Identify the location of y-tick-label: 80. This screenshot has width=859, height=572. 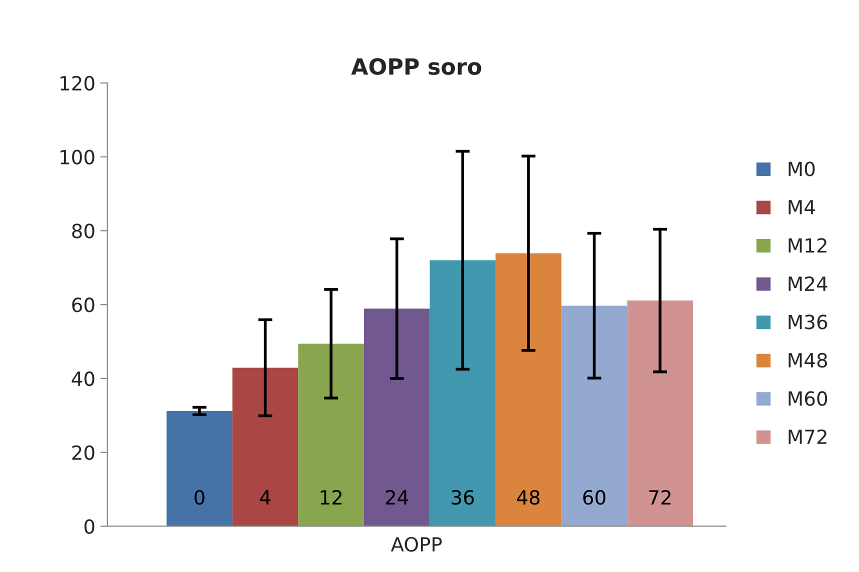
(83, 231).